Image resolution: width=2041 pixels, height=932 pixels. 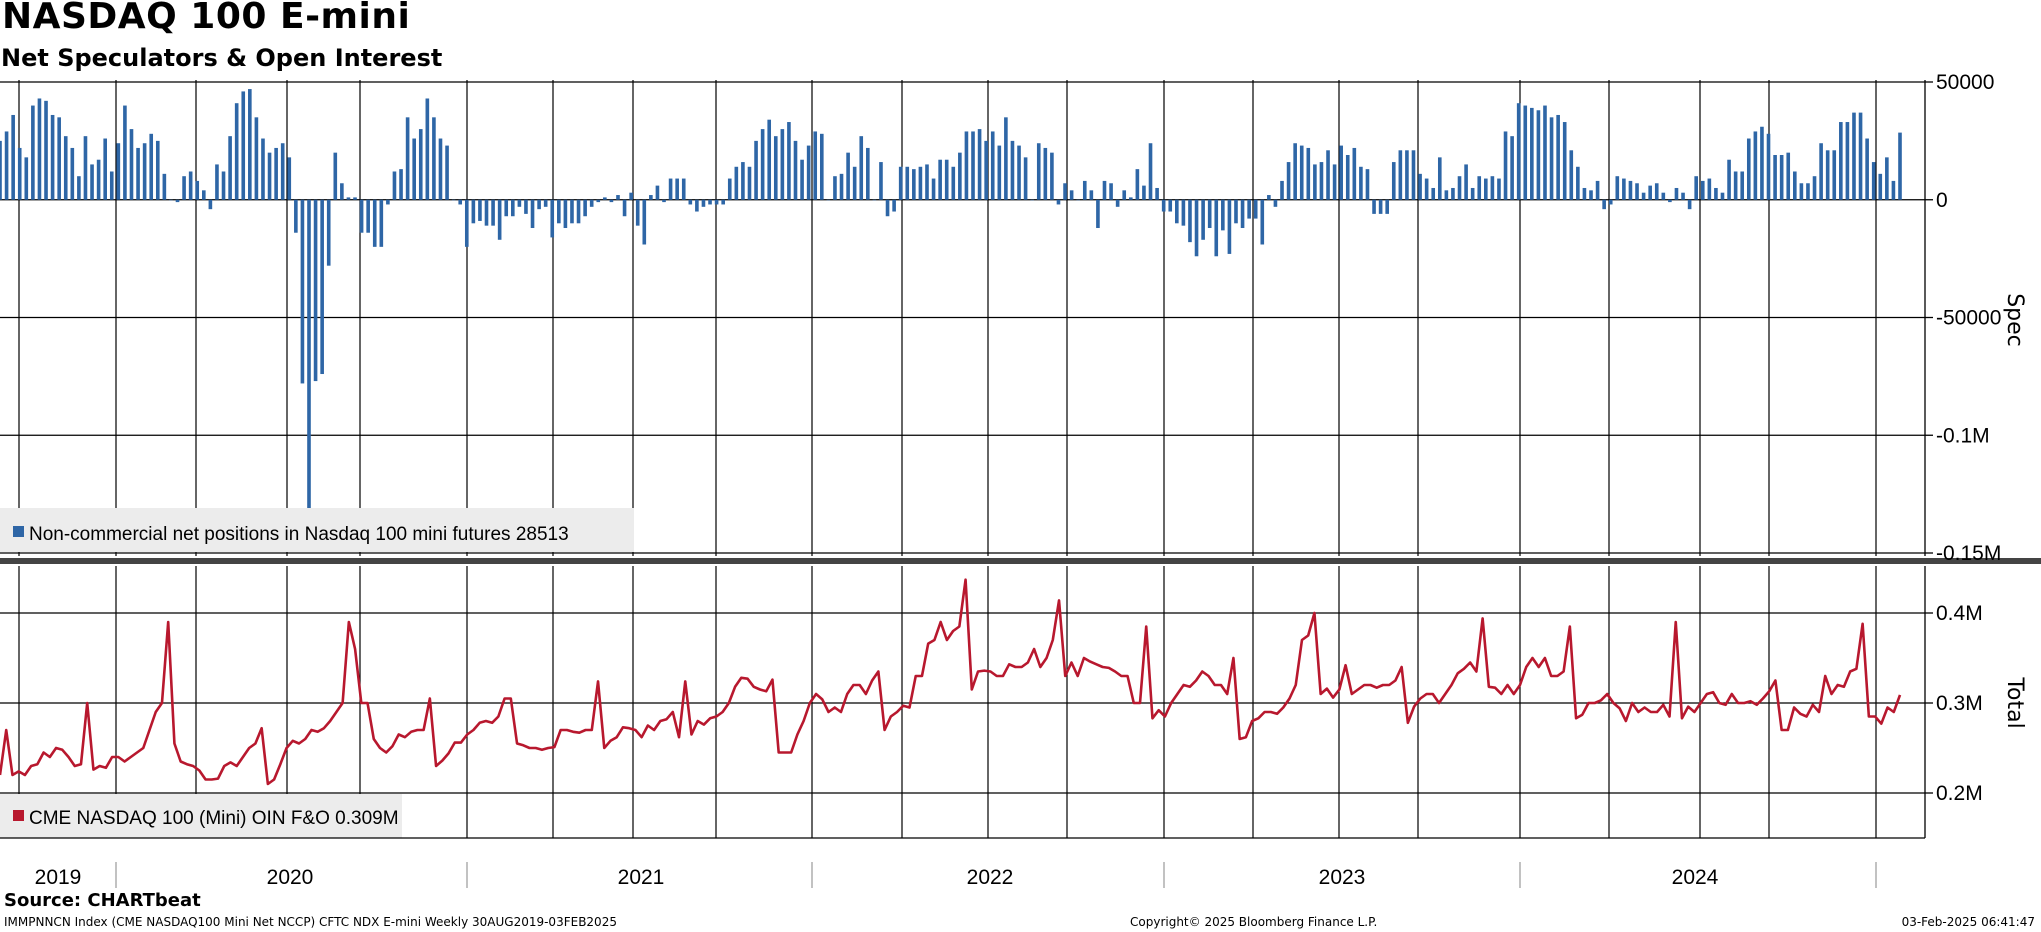 What do you see at coordinates (1695, 877) in the screenshot?
I see `x-tick-label: 2024` at bounding box center [1695, 877].